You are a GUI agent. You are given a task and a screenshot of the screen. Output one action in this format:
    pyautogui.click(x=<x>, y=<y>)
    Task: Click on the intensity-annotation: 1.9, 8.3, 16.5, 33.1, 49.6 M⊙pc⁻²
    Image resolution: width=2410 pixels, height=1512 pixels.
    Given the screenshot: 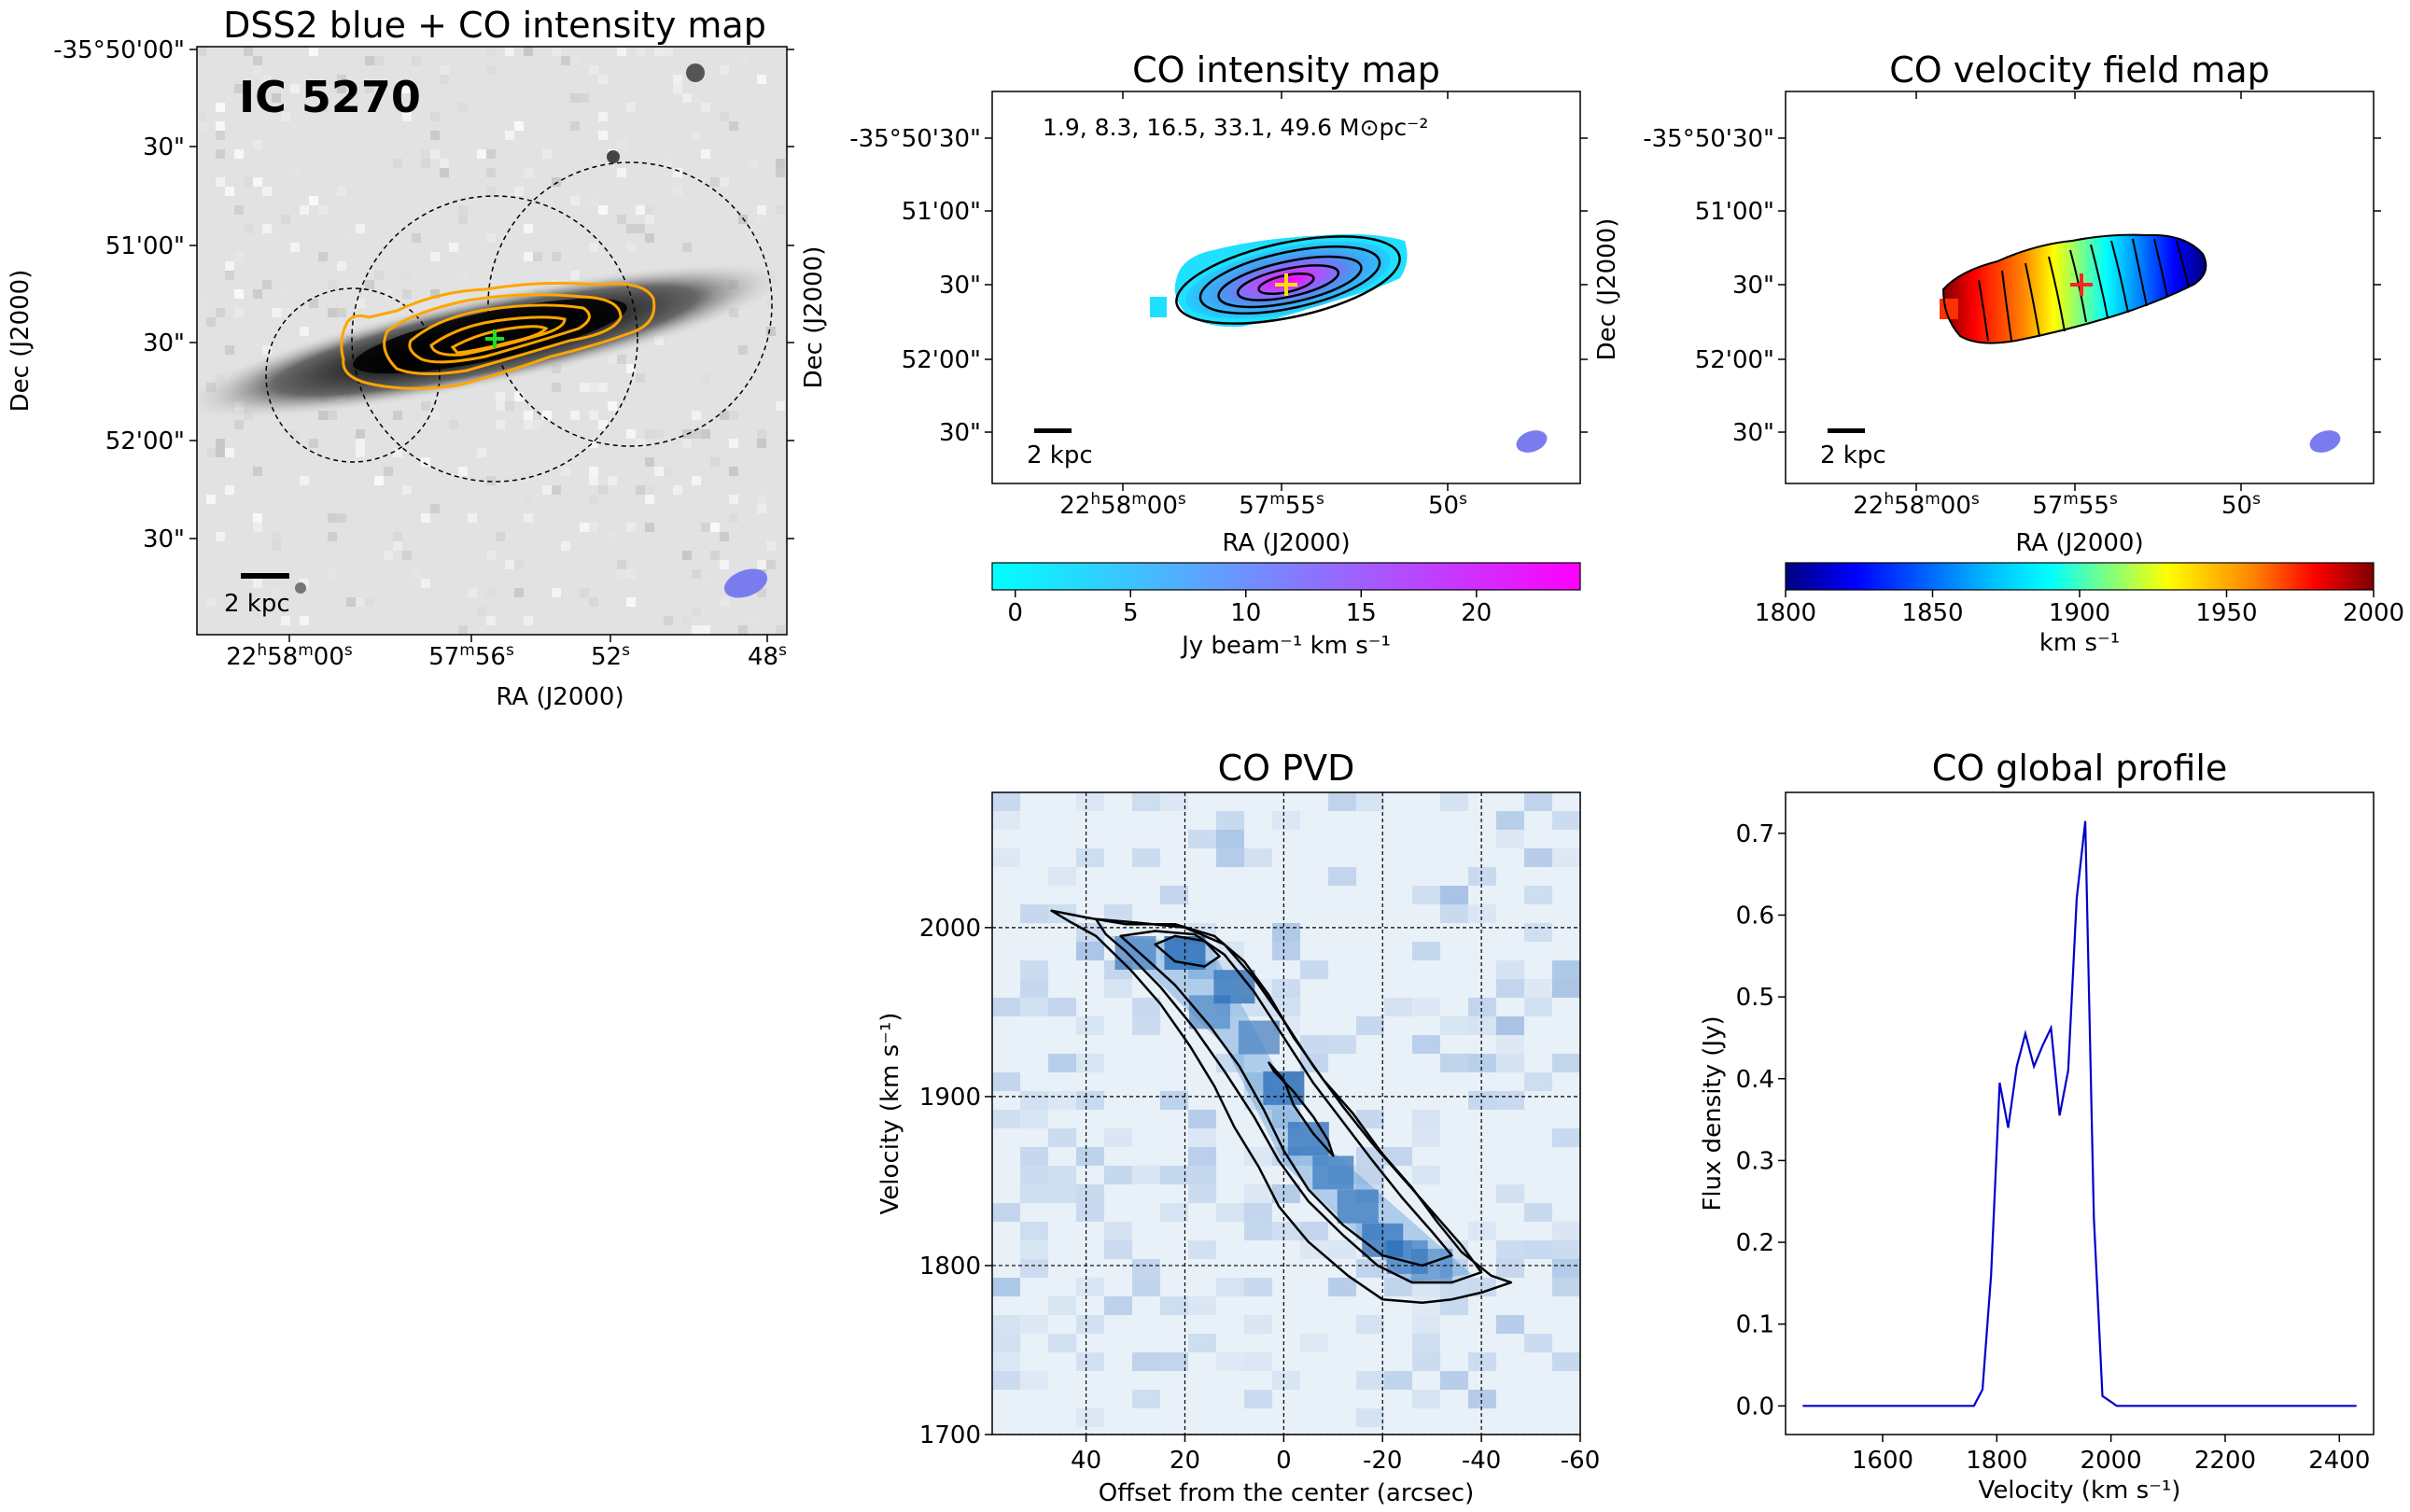 What is the action you would take?
    pyautogui.click(x=1235, y=127)
    